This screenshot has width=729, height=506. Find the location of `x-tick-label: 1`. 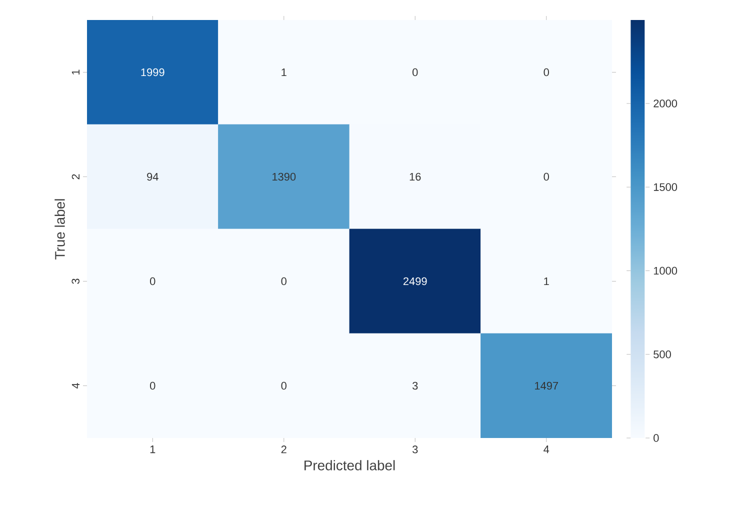

x-tick-label: 1 is located at coordinates (153, 450).